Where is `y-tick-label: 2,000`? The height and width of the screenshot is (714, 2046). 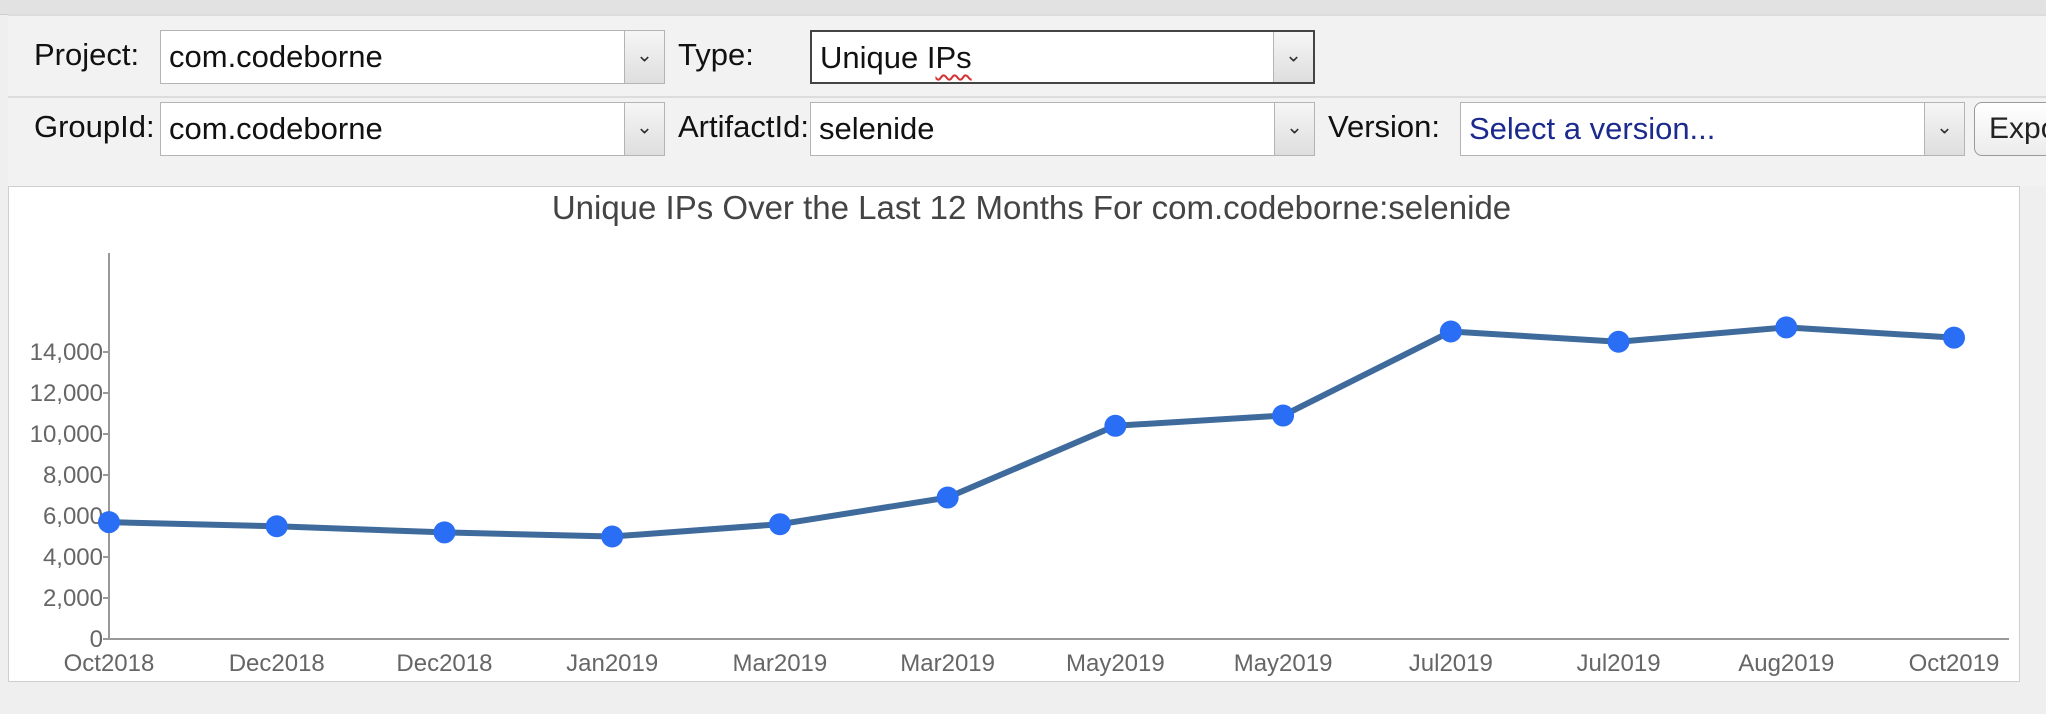
y-tick-label: 2,000 is located at coordinates (73, 598).